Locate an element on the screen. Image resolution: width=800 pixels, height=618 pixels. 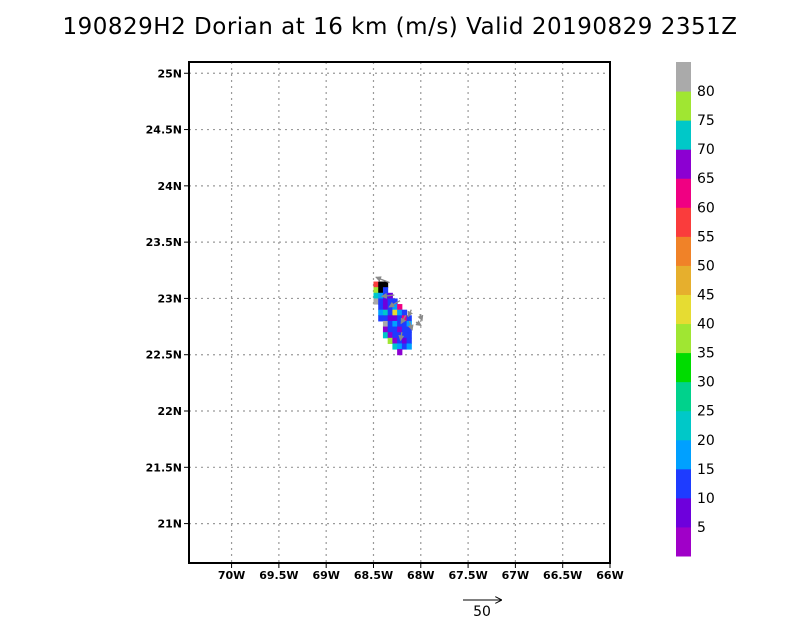
x-tick-label: 68.5W is located at coordinates (373, 575).